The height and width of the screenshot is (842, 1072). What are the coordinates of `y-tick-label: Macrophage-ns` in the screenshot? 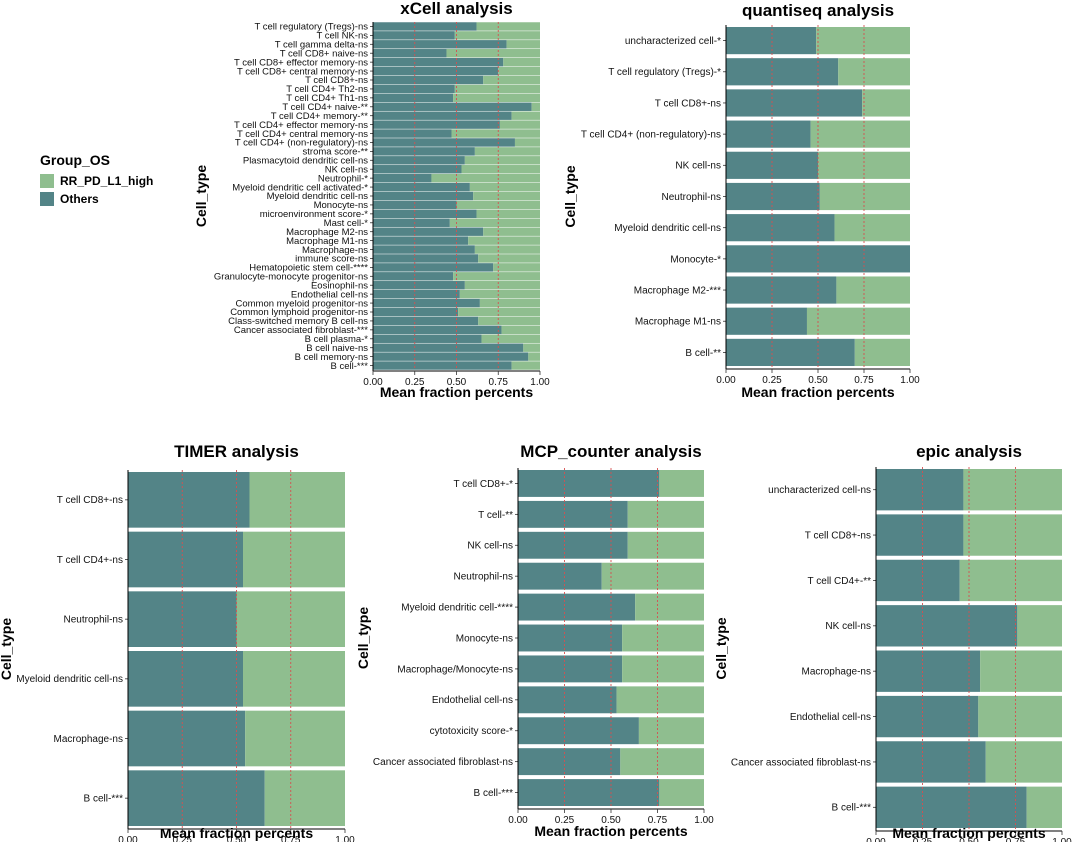 It's located at (836, 672).